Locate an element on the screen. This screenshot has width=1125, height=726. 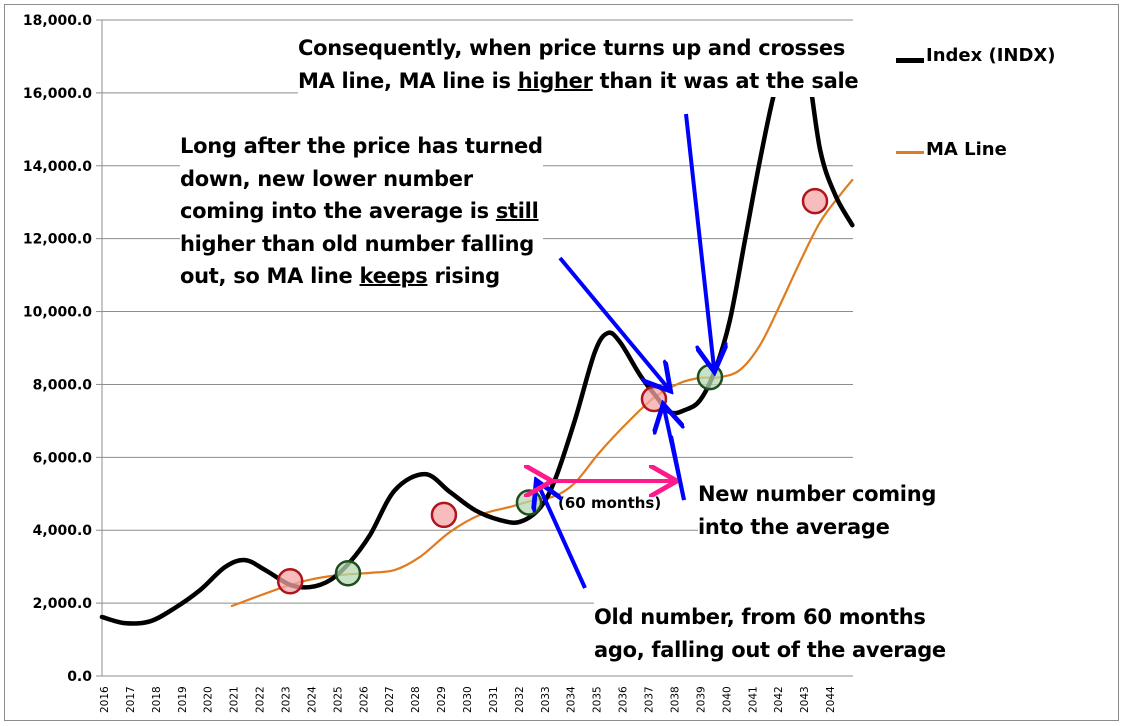
x-tick-label: 2028 is located at coordinates (416, 699).